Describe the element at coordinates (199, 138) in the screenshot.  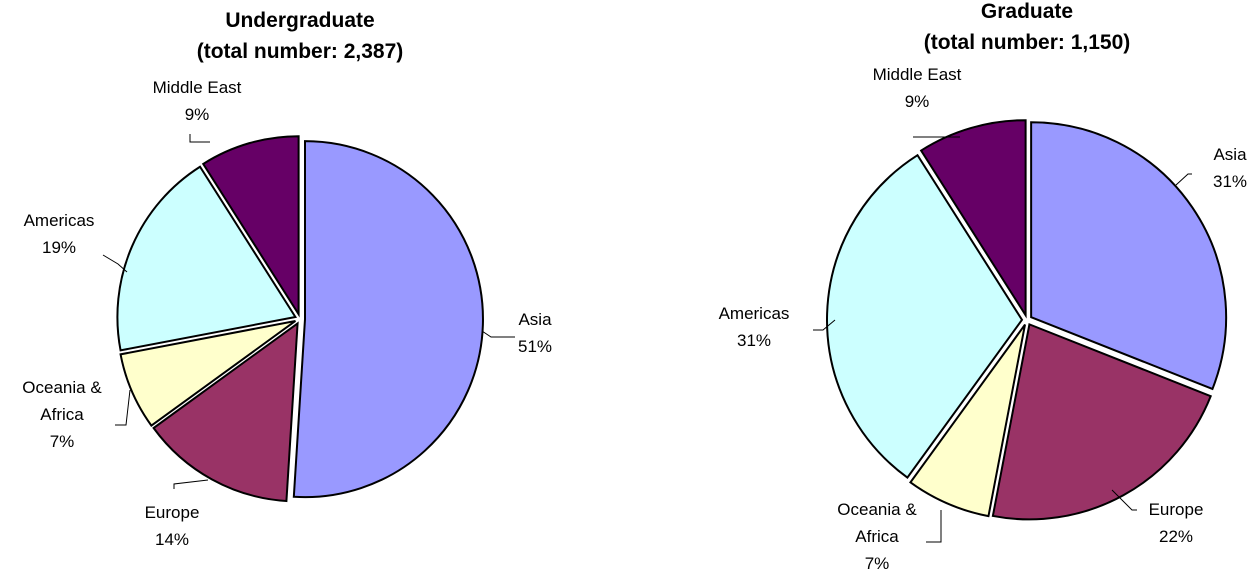
I see `leader-line-middle-east` at that location.